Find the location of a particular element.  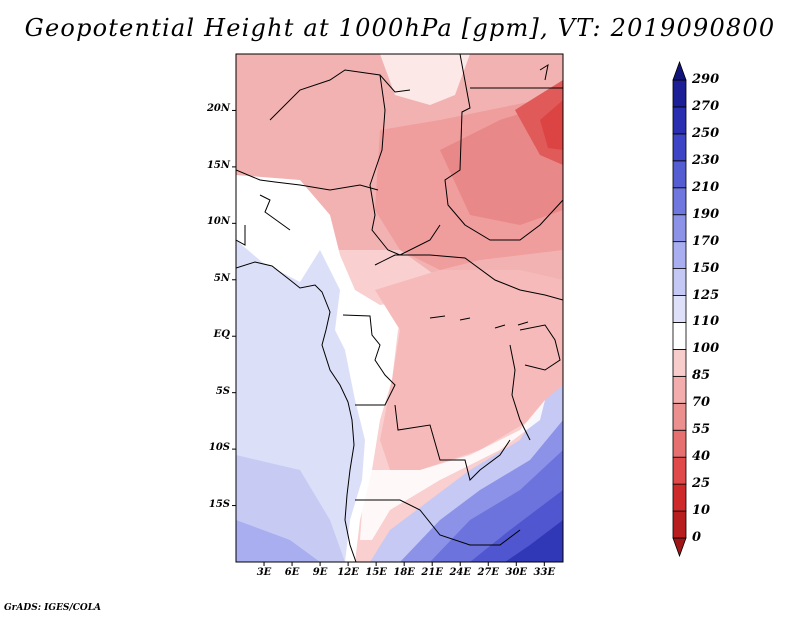

lon-label: 9E is located at coordinates (320, 572).